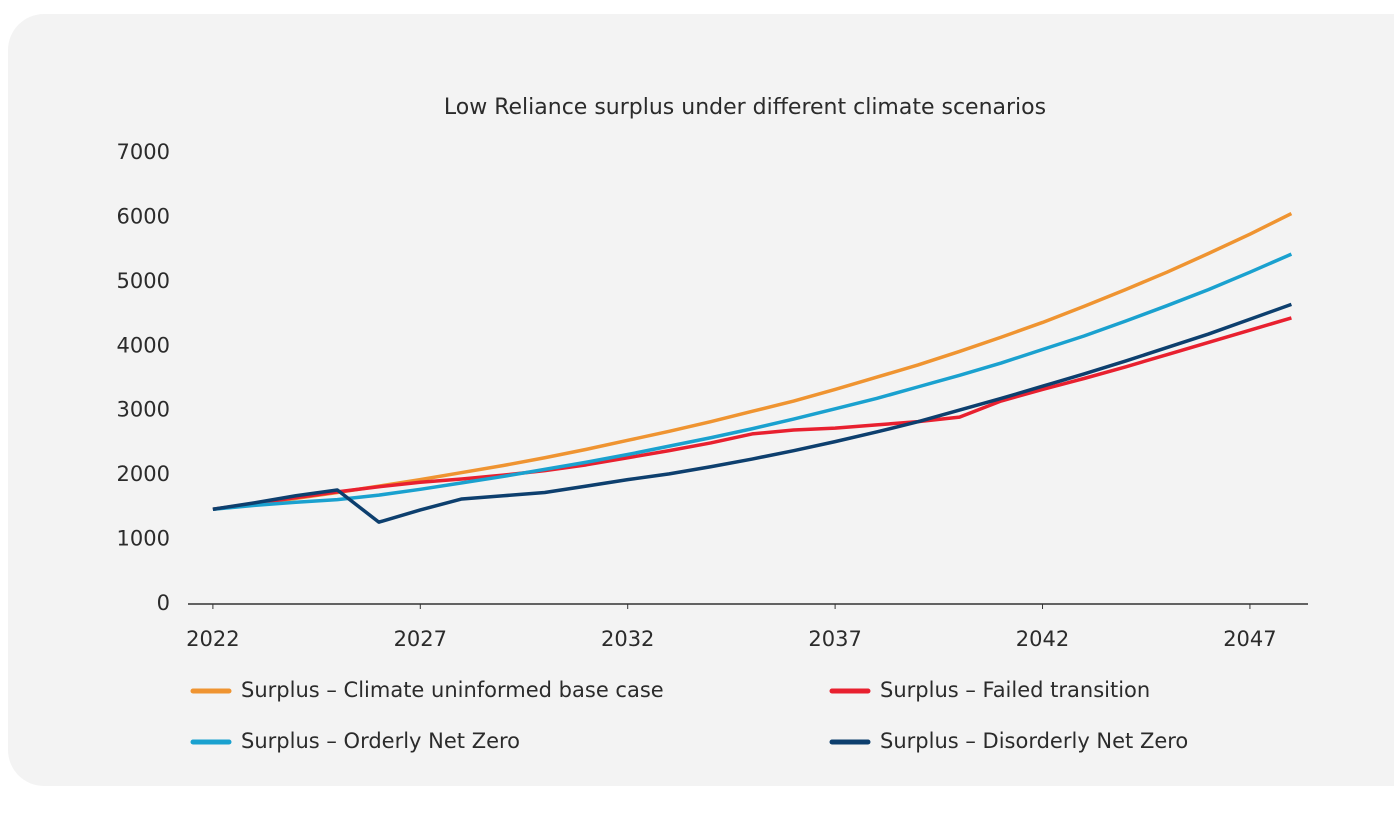 Image resolution: width=1394 pixels, height=815 pixels. I want to click on y-tick-label: 2000, so click(143, 474).